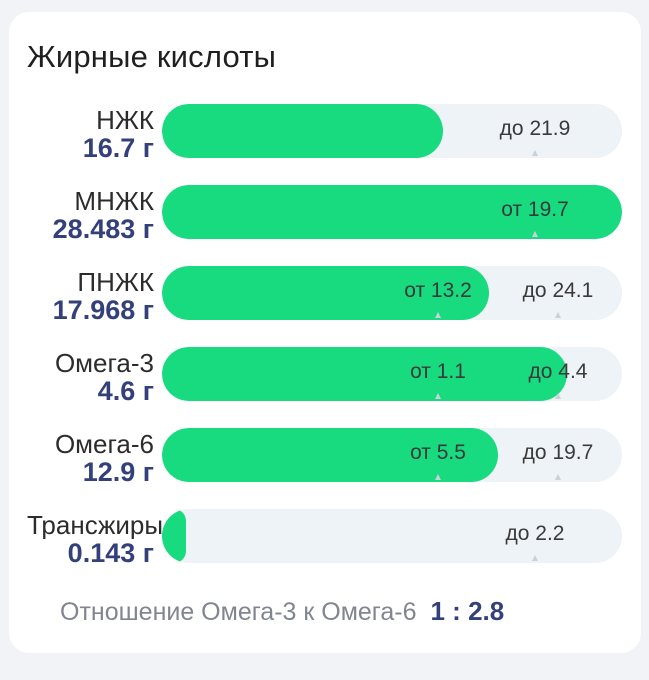 The image size is (649, 680). I want to click on nutrient-row: Трансжиры 0.143 г до 2.2, so click(325, 538).